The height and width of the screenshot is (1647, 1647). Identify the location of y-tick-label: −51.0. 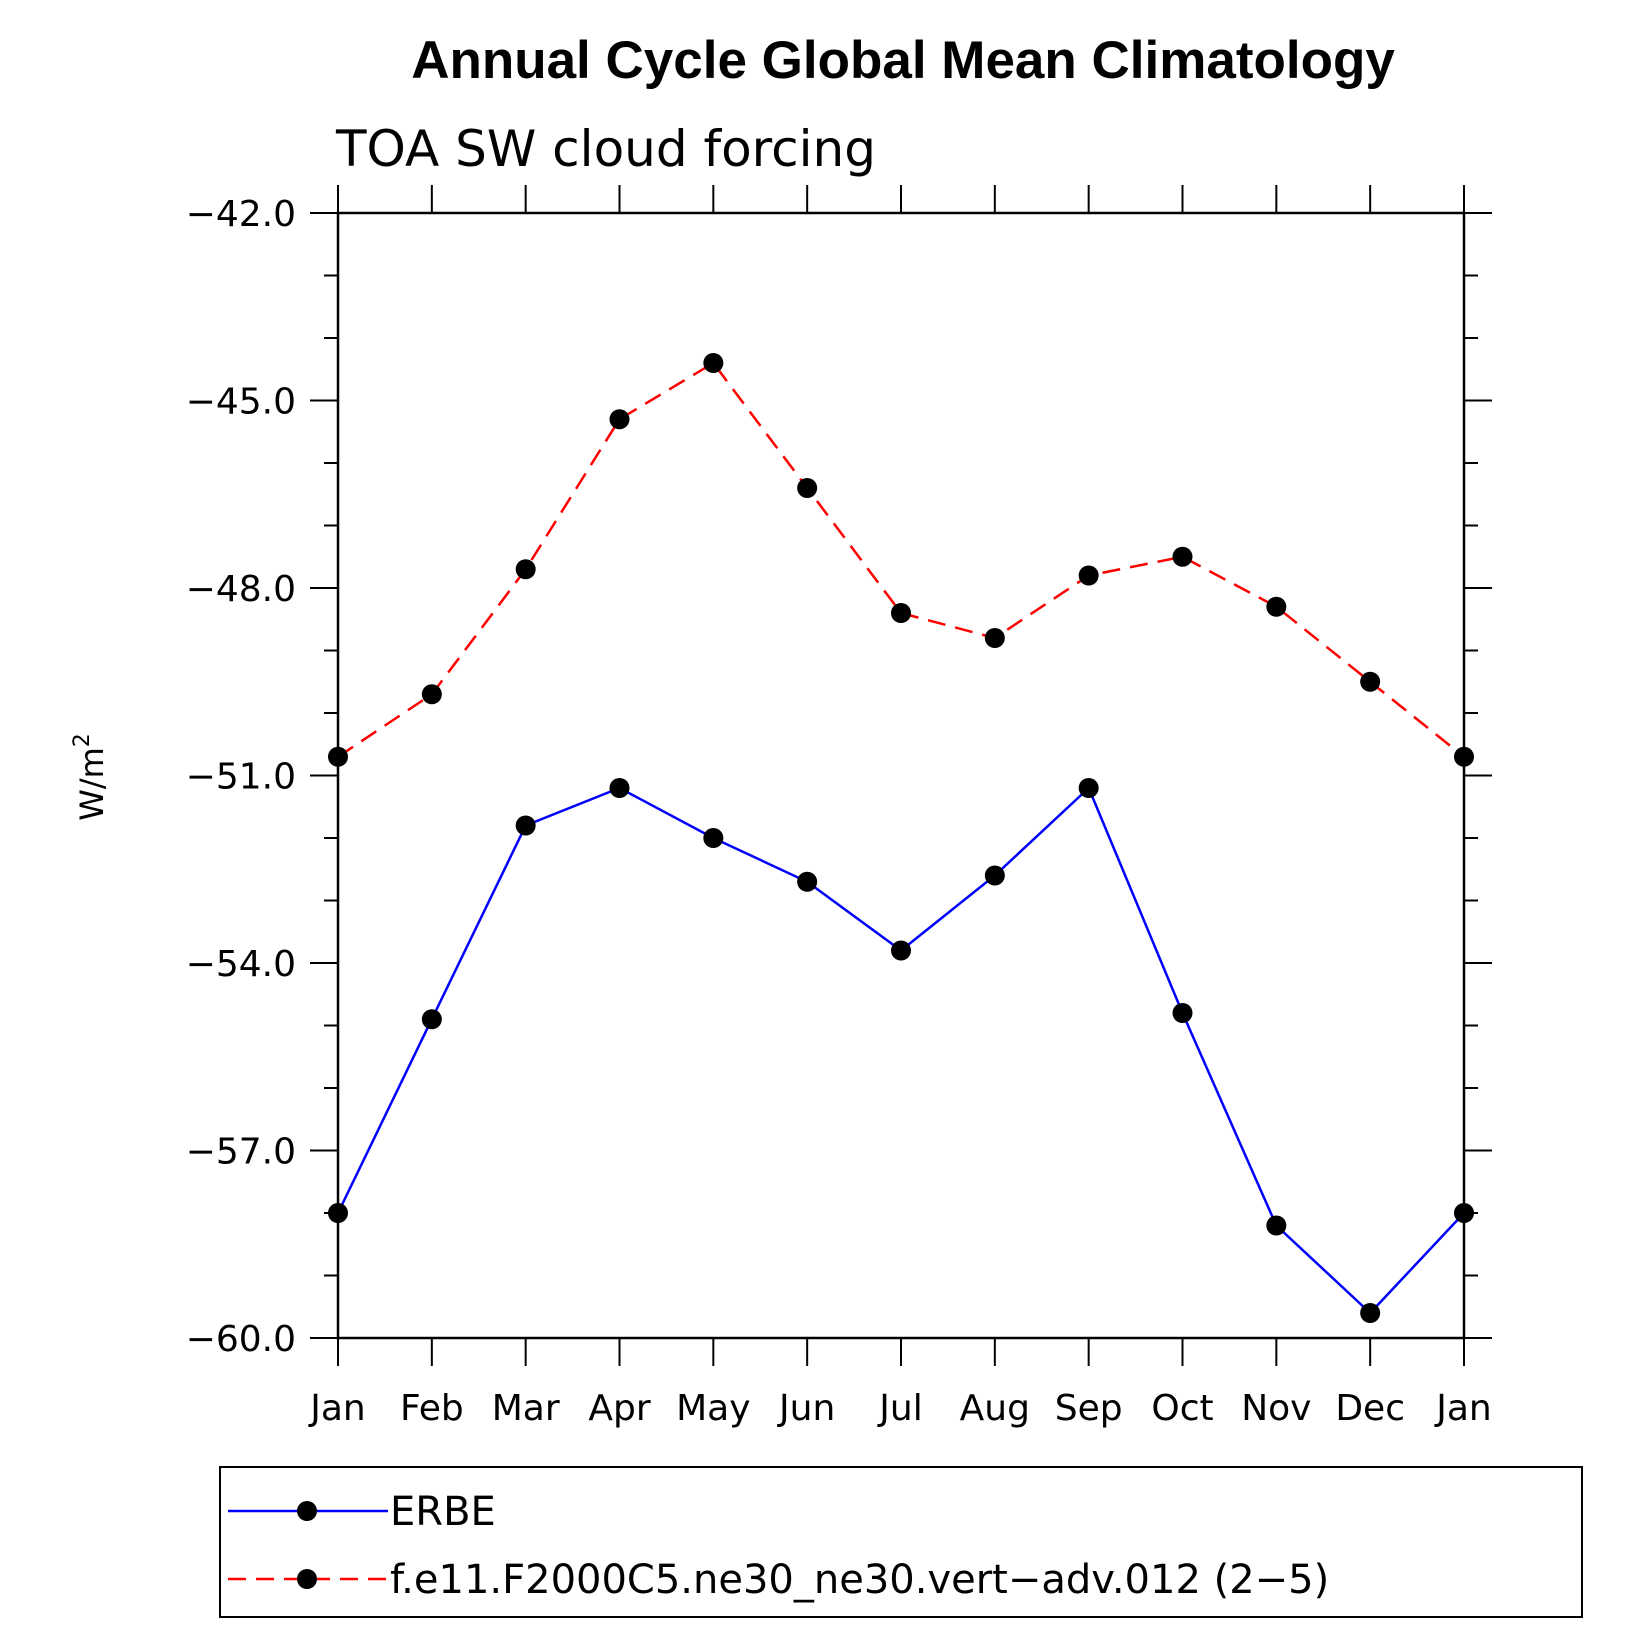
(241, 777).